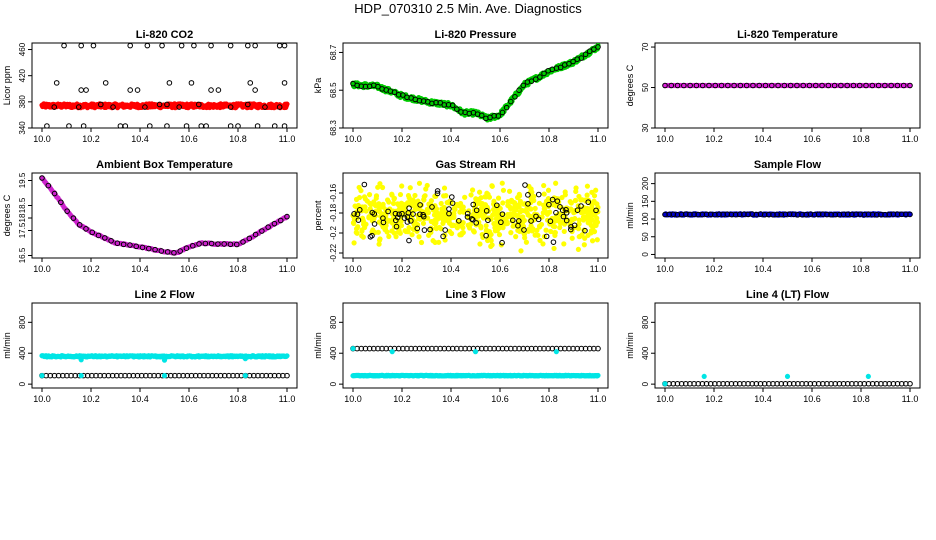  Describe the element at coordinates (333, 383) in the screenshot. I see `y-tick-label: 0` at that location.